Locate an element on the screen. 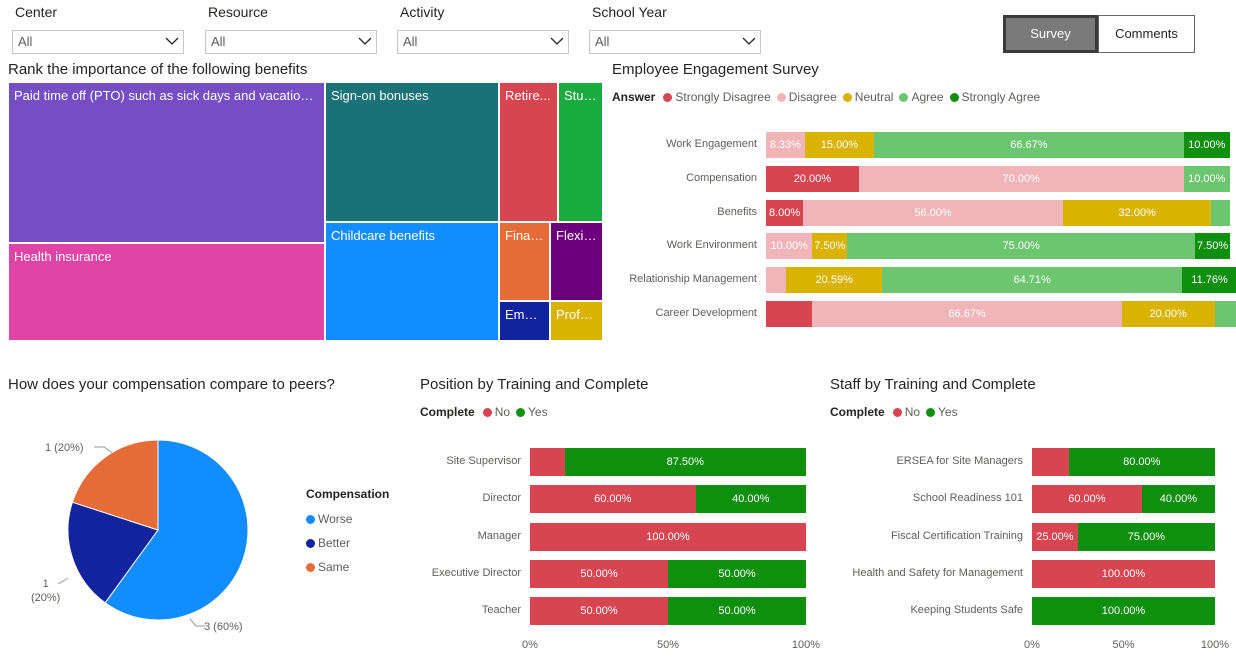 This screenshot has height=670, width=1236. slicer-resource-title: Resource is located at coordinates (238, 12).